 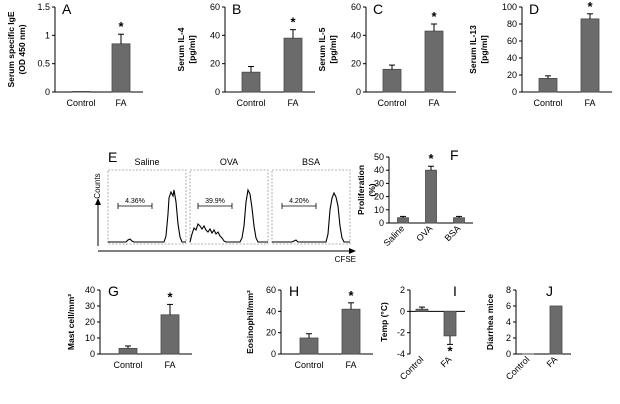 I want to click on y-tick-label: 100, so click(x=509, y=7).